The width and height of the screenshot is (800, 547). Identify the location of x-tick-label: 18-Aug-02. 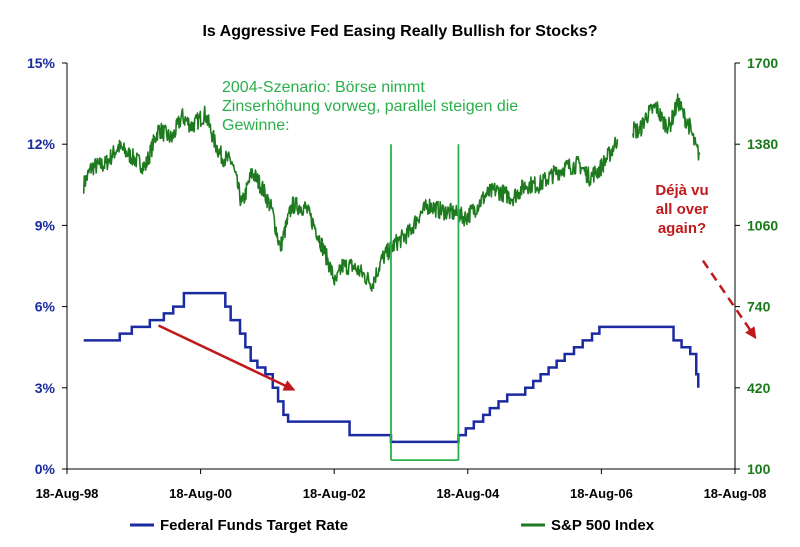
(334, 493).